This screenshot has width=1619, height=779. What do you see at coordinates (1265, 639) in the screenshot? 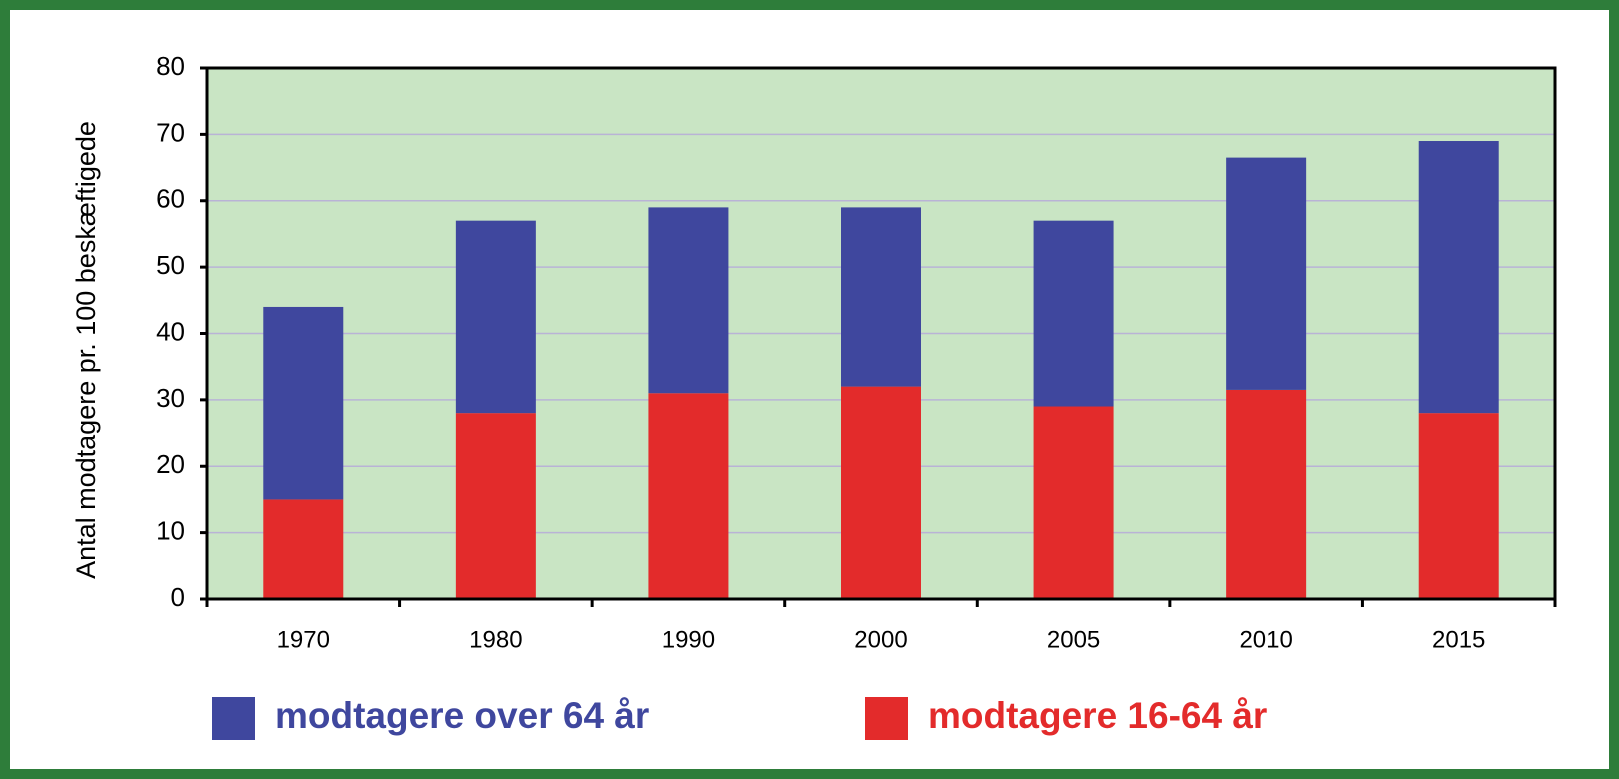
I see `x-tick-label: 2010` at bounding box center [1265, 639].